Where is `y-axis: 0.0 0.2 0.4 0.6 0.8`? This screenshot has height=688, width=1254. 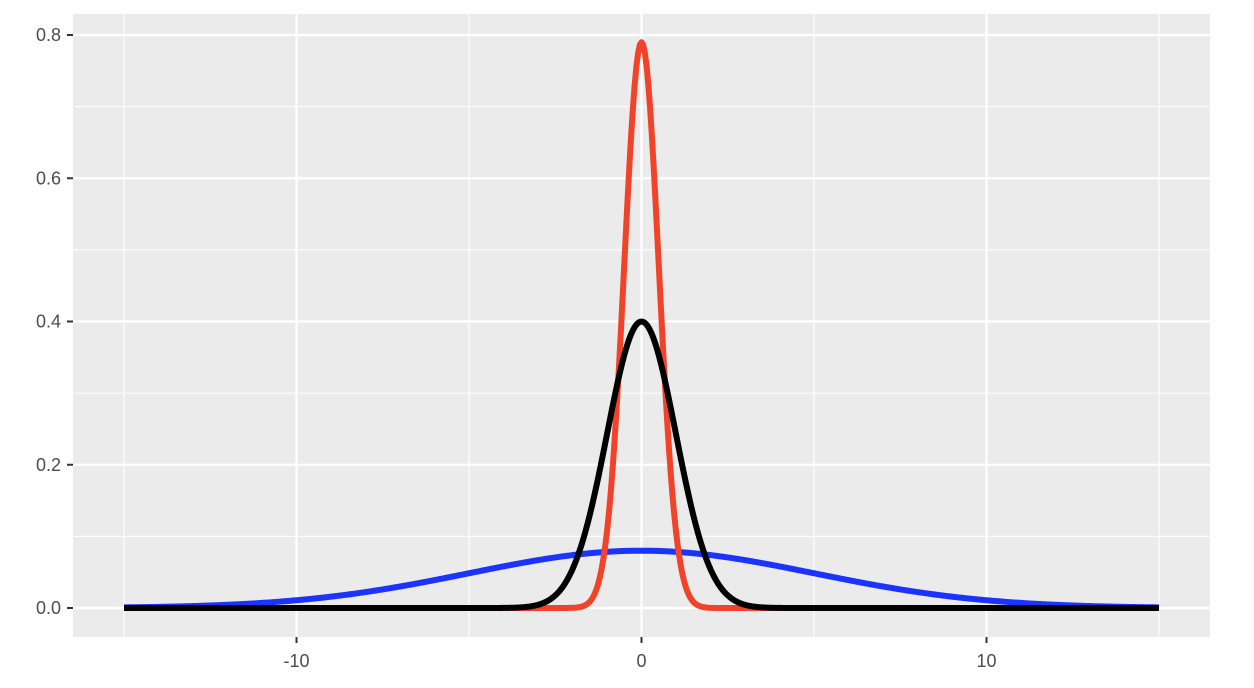 y-axis: 0.0 0.2 0.4 0.6 0.8 is located at coordinates (54, 321).